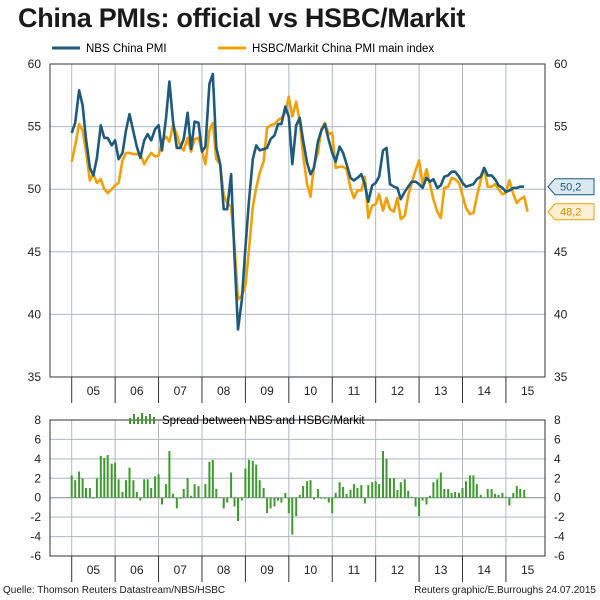 The width and height of the screenshot is (600, 600). Describe the element at coordinates (557, 439) in the screenshot. I see `y-tick-label-right: 6` at that location.